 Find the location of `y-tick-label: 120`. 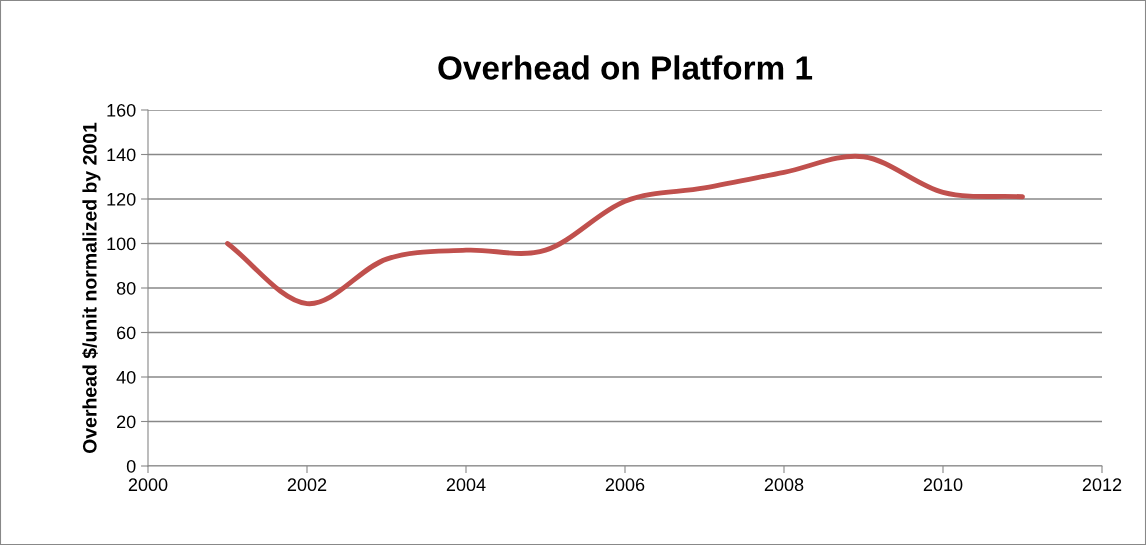

y-tick-label: 120 is located at coordinates (121, 199).